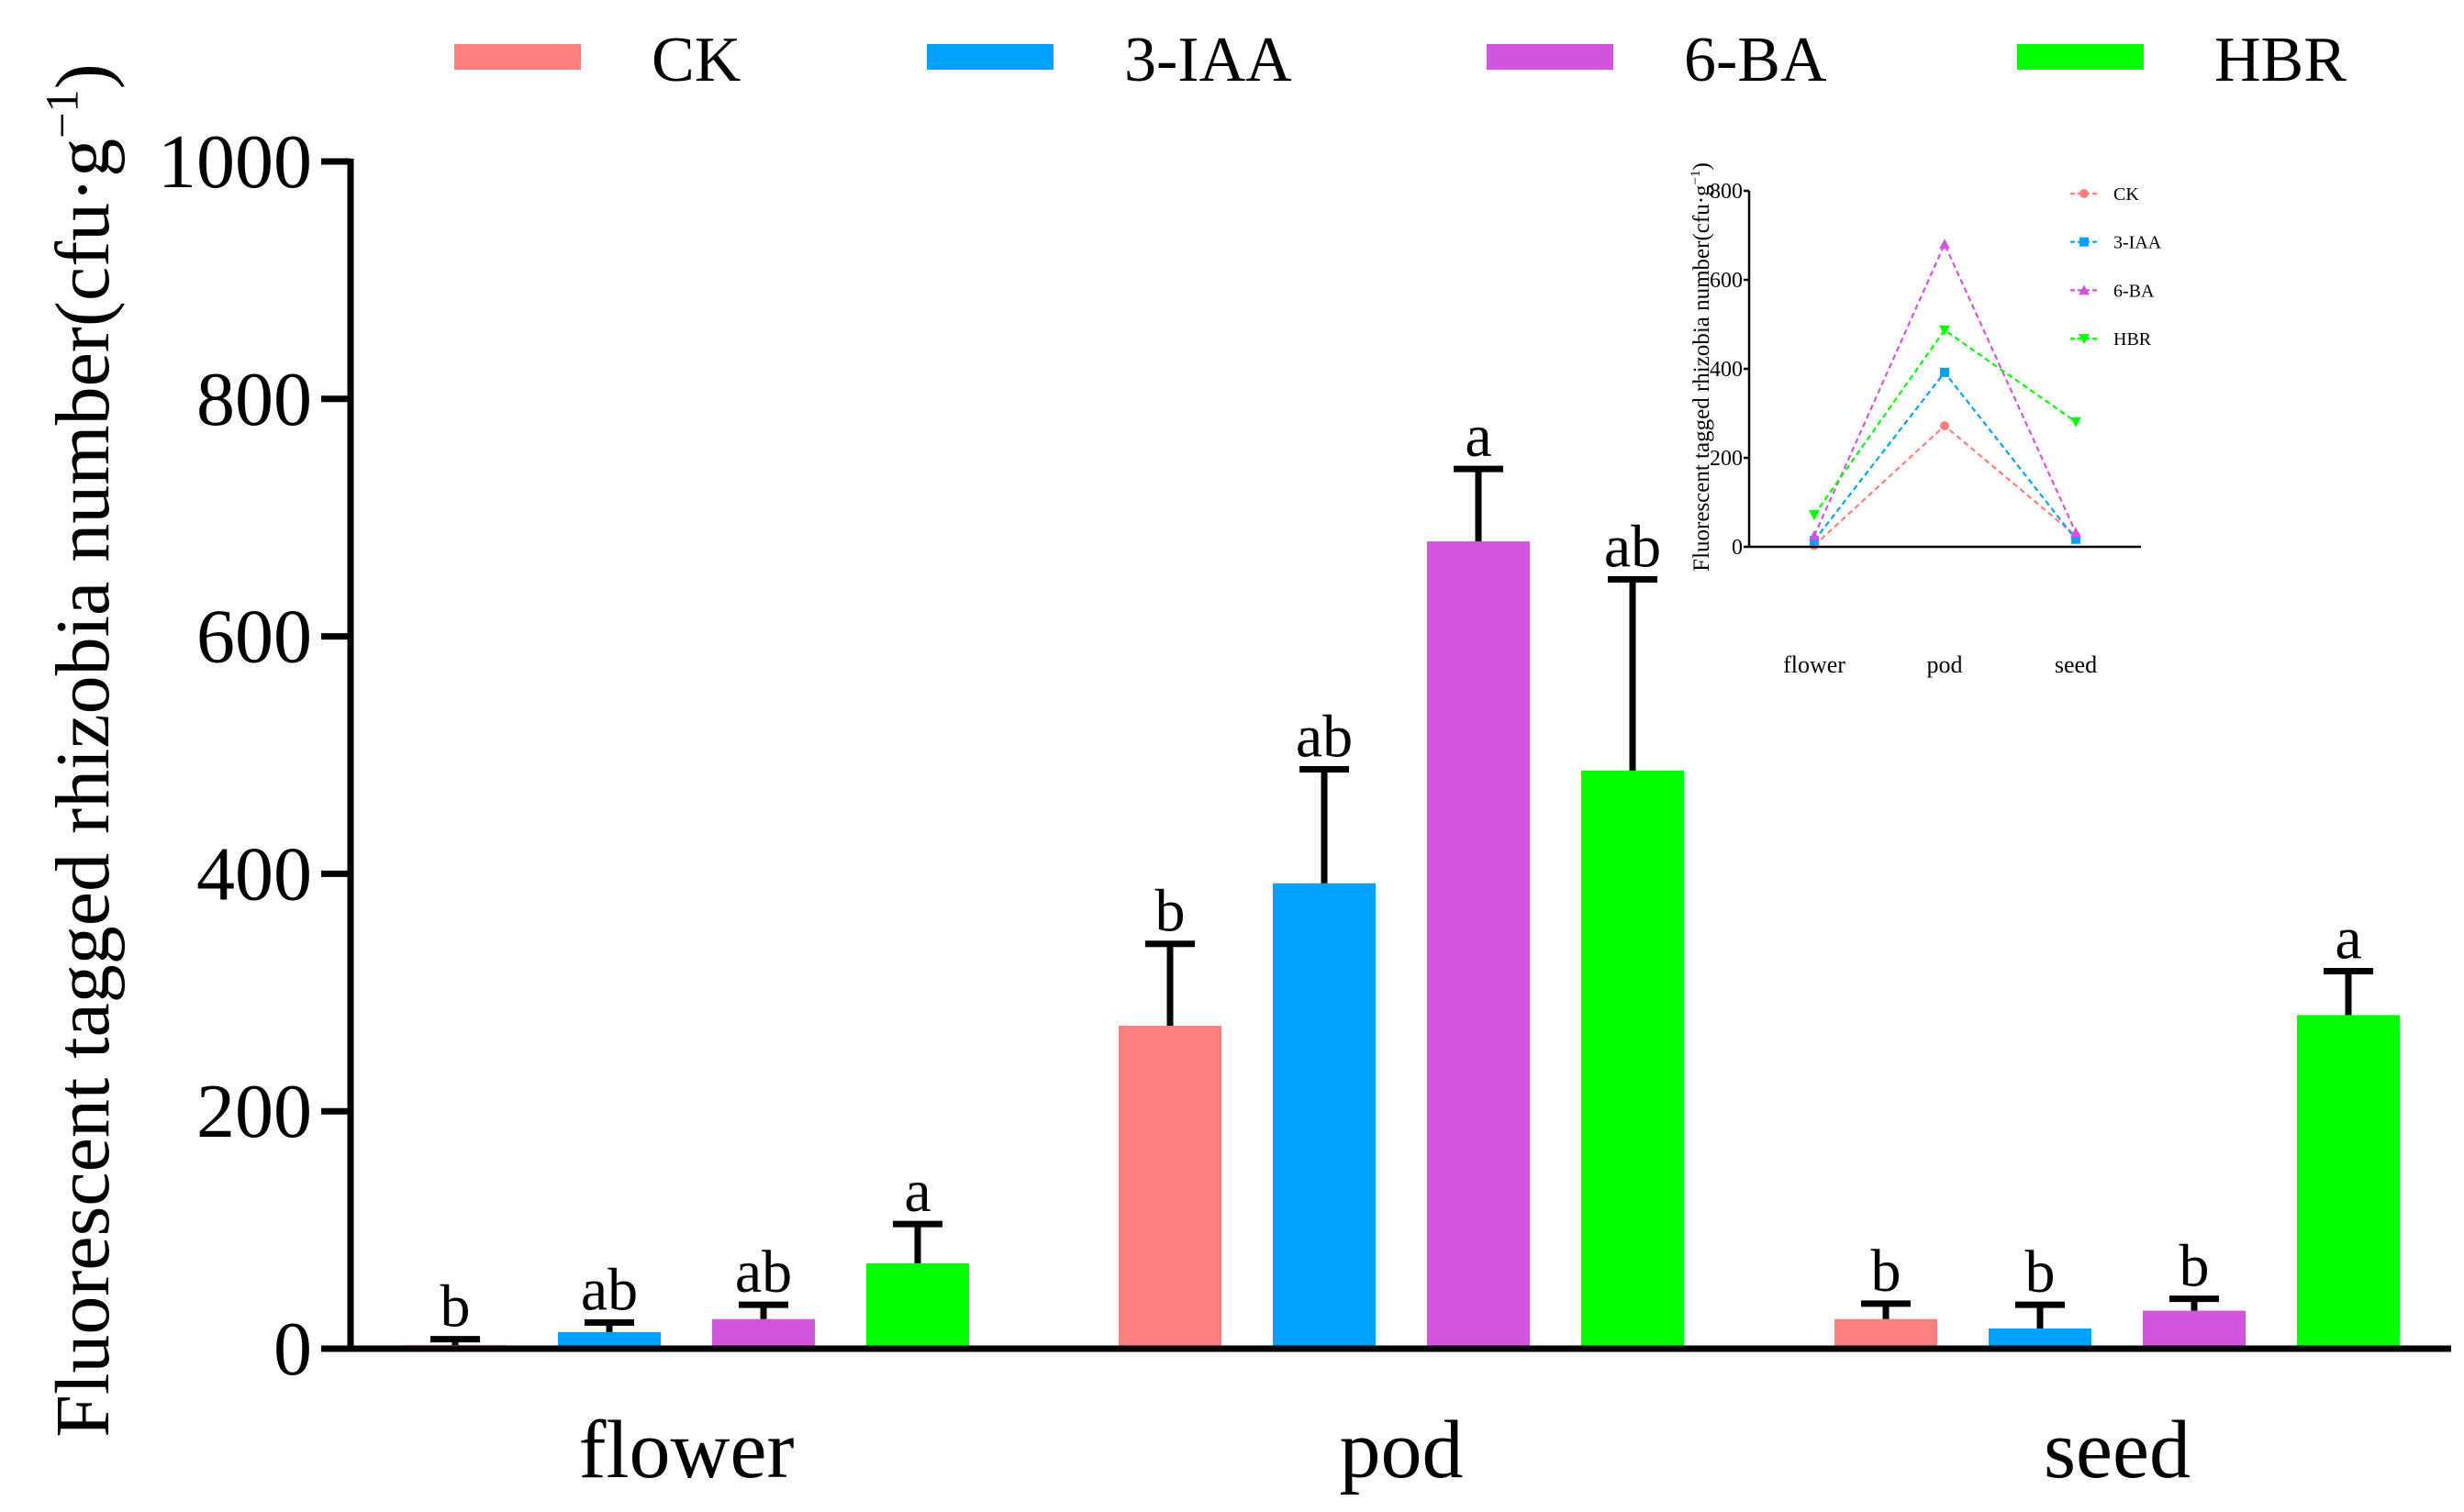 The image size is (2464, 1512). What do you see at coordinates (1944, 244) in the screenshot?
I see `point-6-BA-pod` at bounding box center [1944, 244].